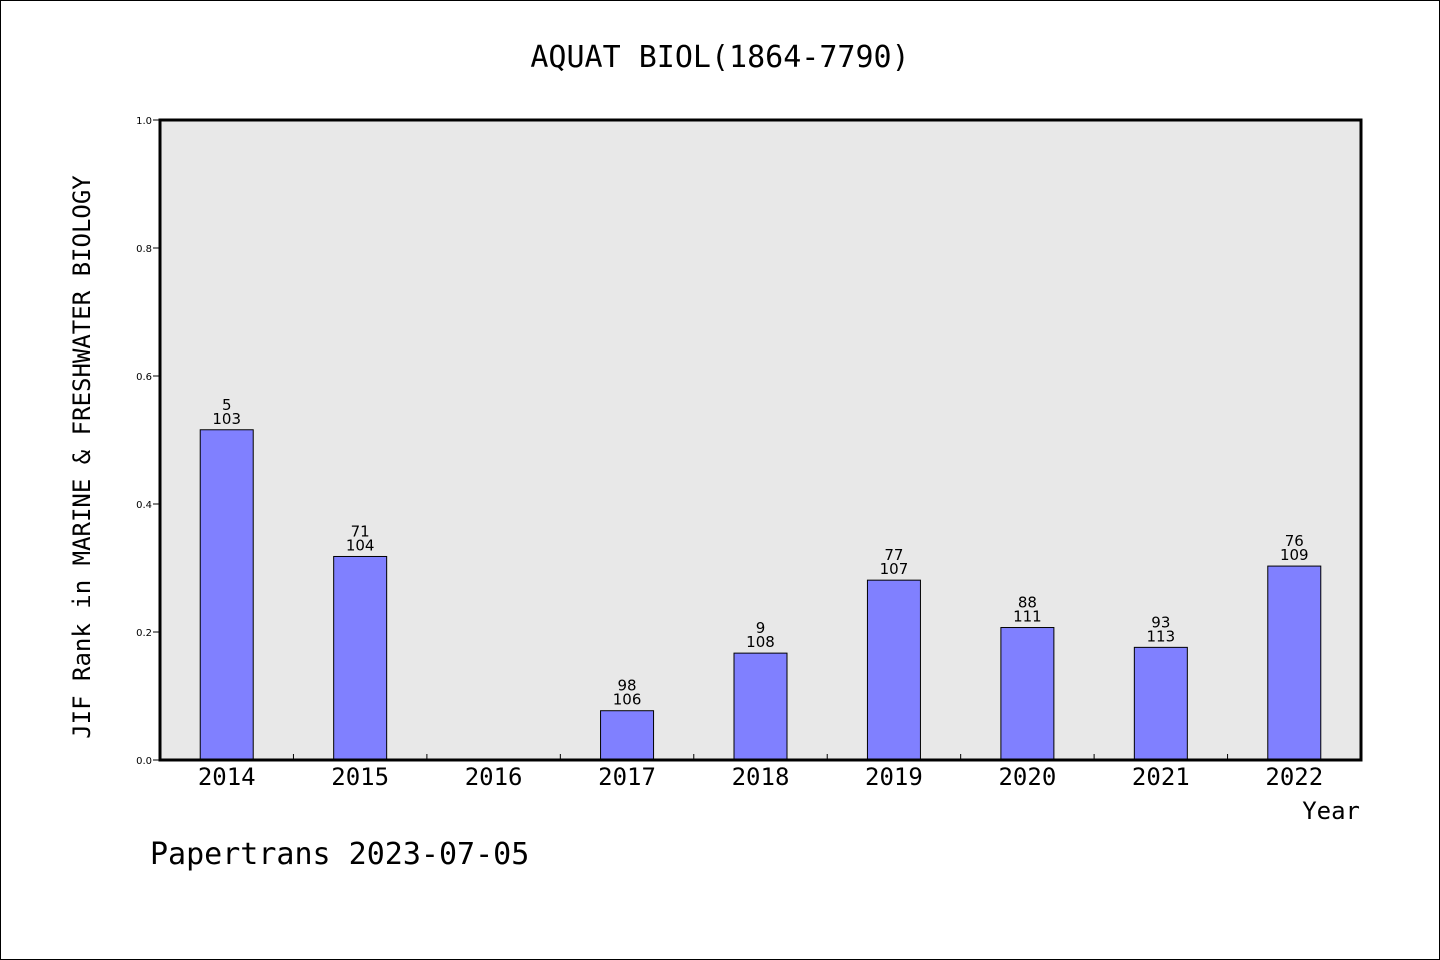 The width and height of the screenshot is (1440, 960). I want to click on bar-2019, so click(893, 670).